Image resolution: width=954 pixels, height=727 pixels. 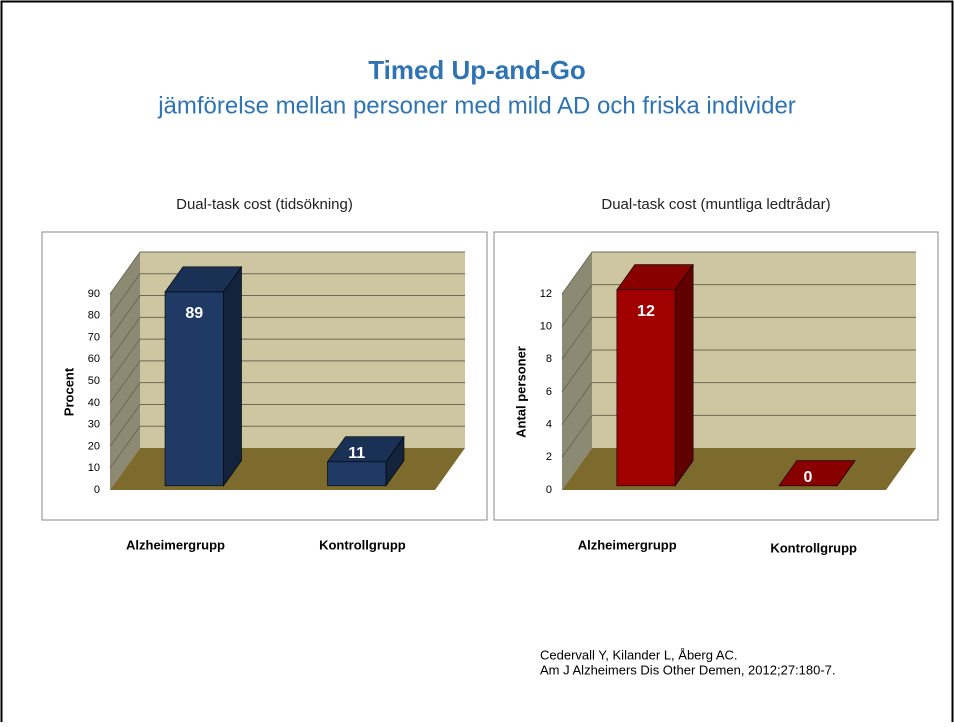 What do you see at coordinates (264, 204) in the screenshot?
I see `chart-title: Dual-task cost (tidsökning)` at bounding box center [264, 204].